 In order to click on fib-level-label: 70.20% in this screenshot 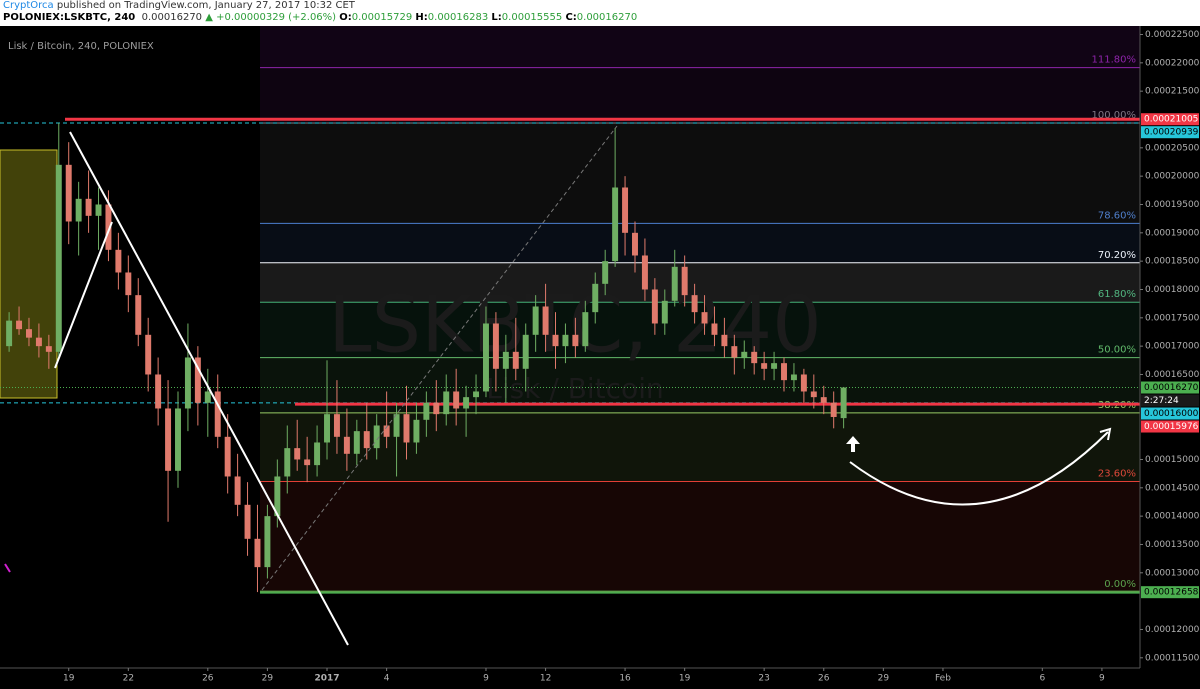, I will do `click(1117, 255)`.